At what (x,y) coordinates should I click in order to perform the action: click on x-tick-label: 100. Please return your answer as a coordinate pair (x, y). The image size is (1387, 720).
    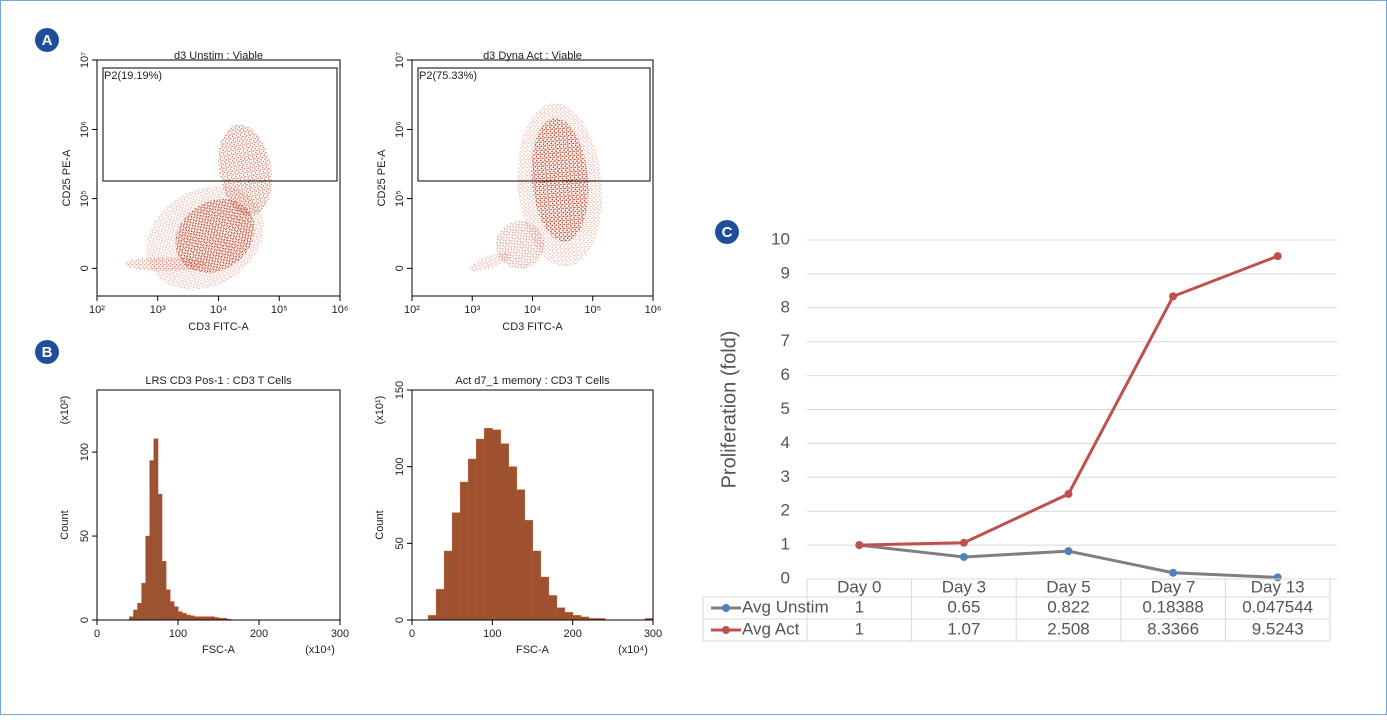
    Looking at the image, I should click on (178, 634).